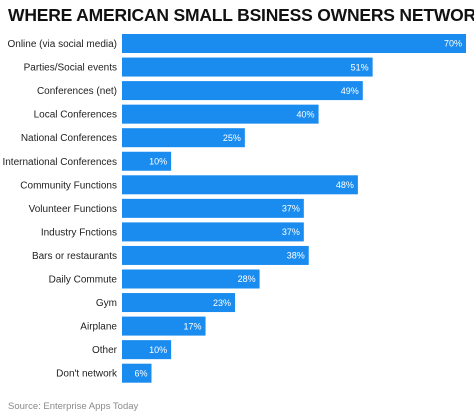 This screenshot has width=474, height=419. What do you see at coordinates (140, 373) in the screenshot?
I see `value-label-14: 6%` at bounding box center [140, 373].